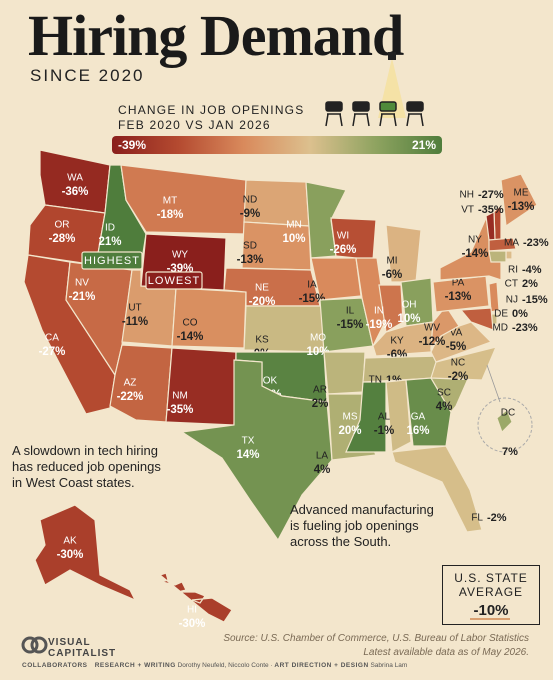  What do you see at coordinates (192, 610) in the screenshot?
I see `state-code: HI` at bounding box center [192, 610].